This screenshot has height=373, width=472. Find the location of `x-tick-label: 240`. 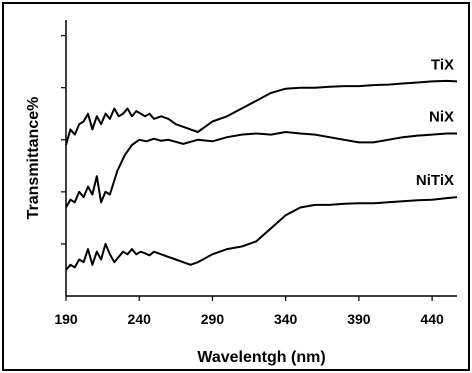

x-tick-label: 240 is located at coordinates (140, 319).